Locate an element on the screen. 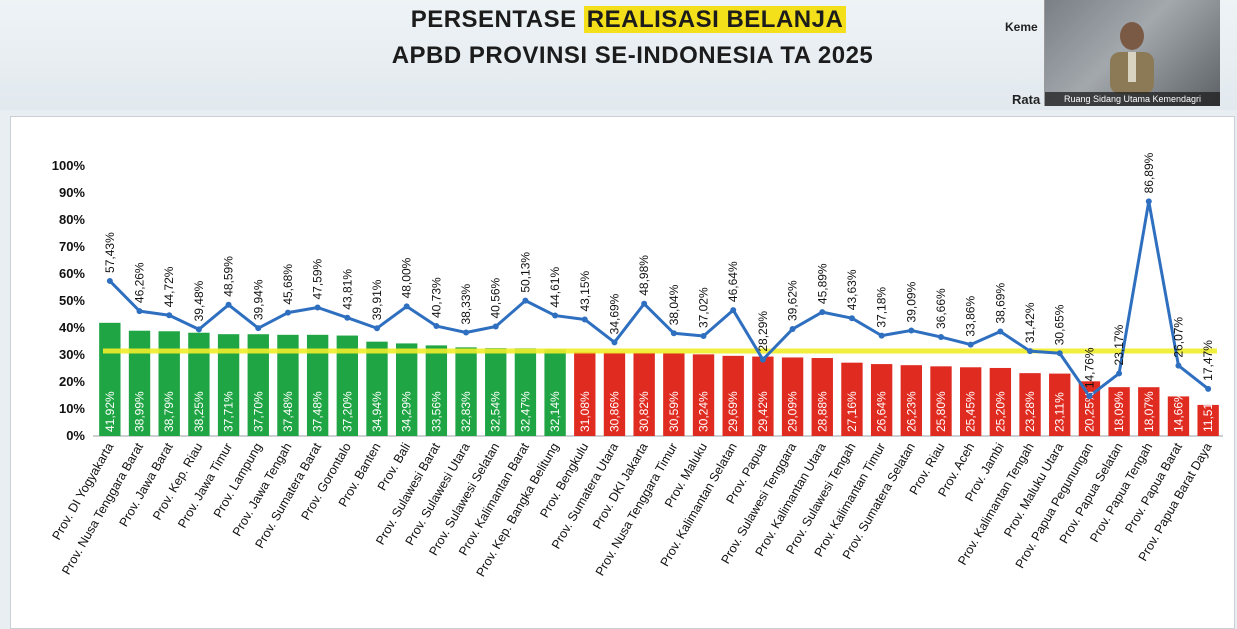  bar-value-label: 18,09% is located at coordinates (1119, 411).